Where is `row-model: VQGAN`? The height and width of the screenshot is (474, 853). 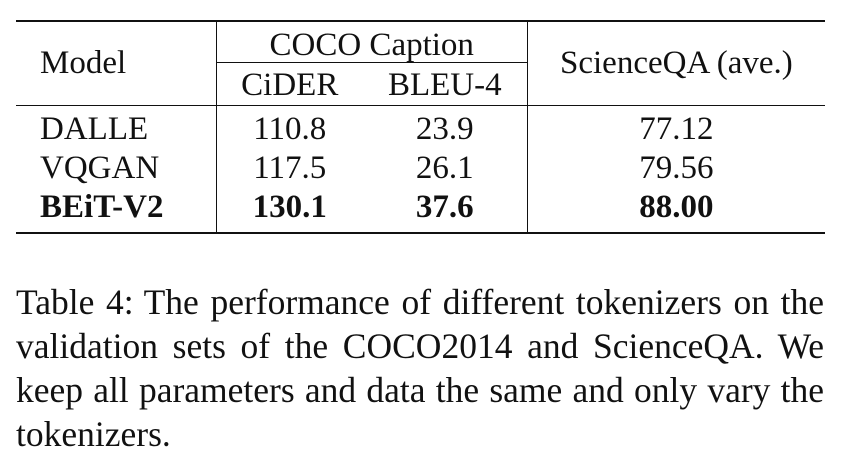 row-model: VQGAN is located at coordinates (116, 168).